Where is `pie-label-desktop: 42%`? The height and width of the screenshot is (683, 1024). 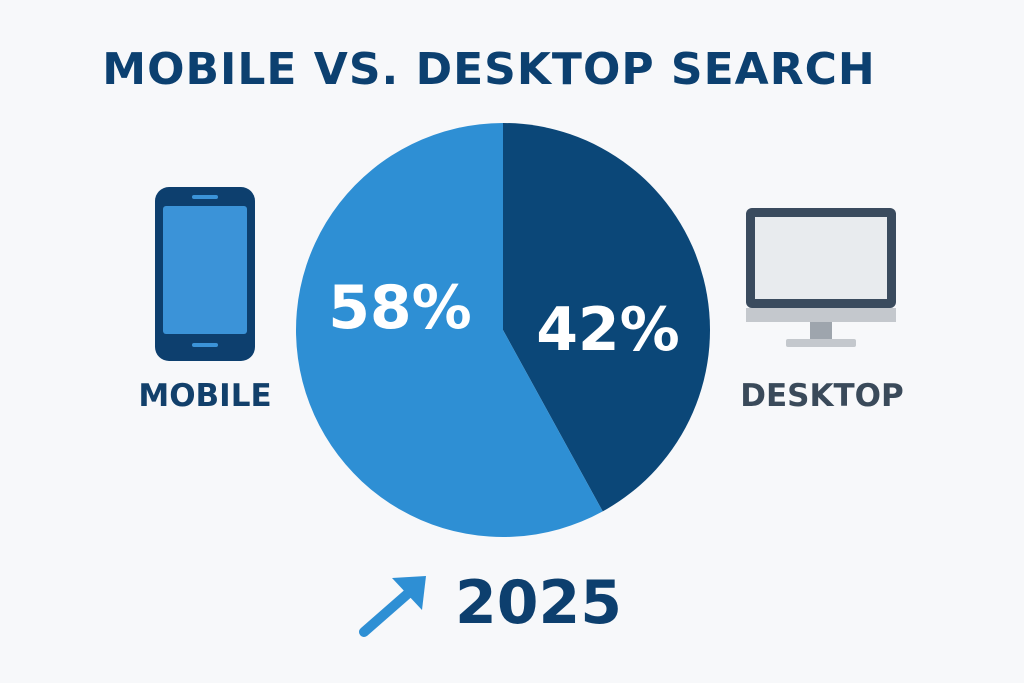 pie-label-desktop: 42% is located at coordinates (608, 330).